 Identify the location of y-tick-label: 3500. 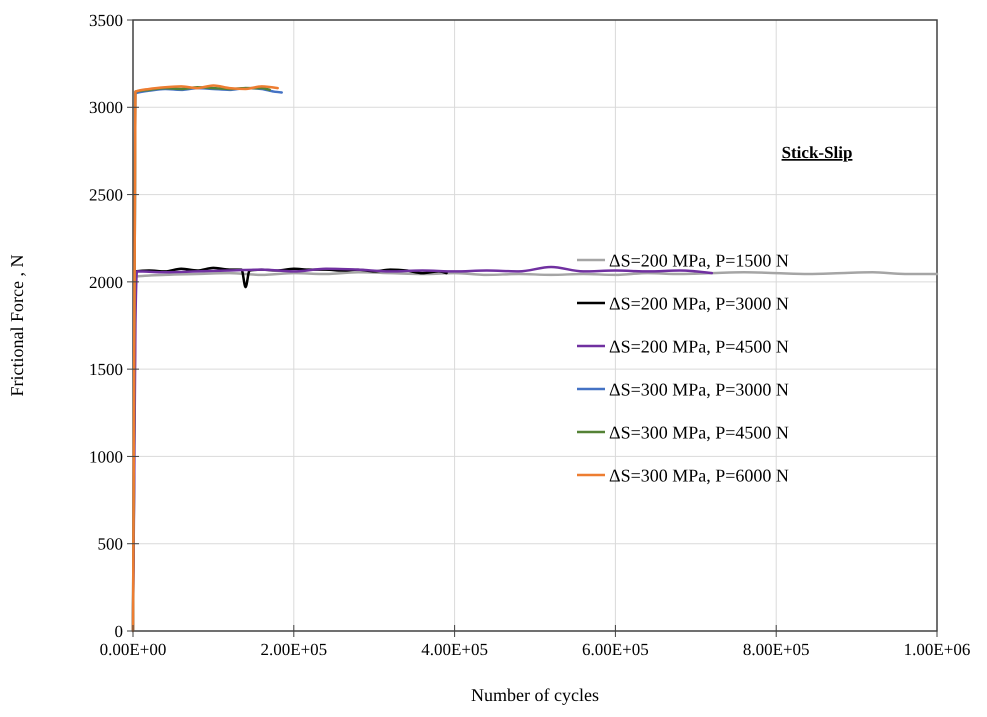
(106, 20).